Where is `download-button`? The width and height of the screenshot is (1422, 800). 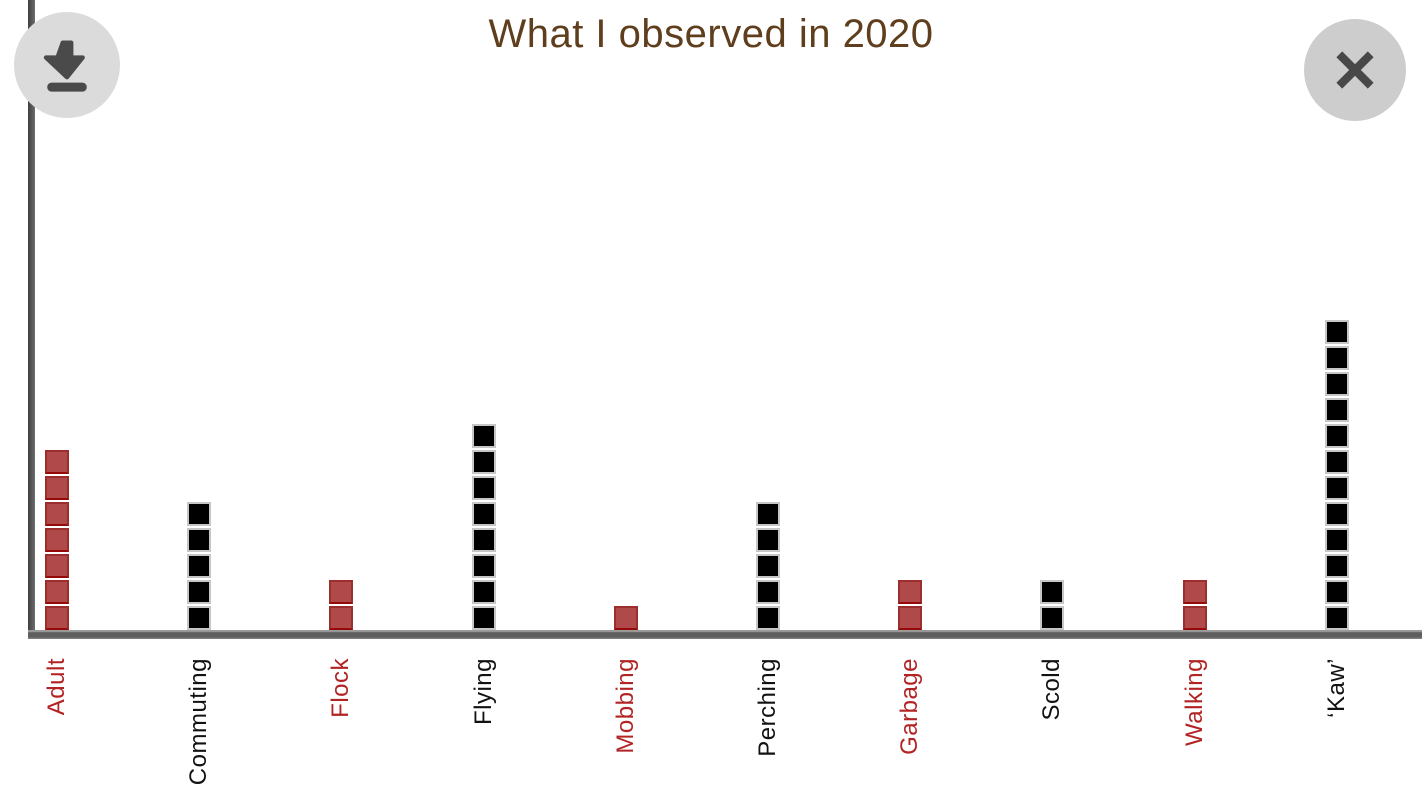 download-button is located at coordinates (67, 65).